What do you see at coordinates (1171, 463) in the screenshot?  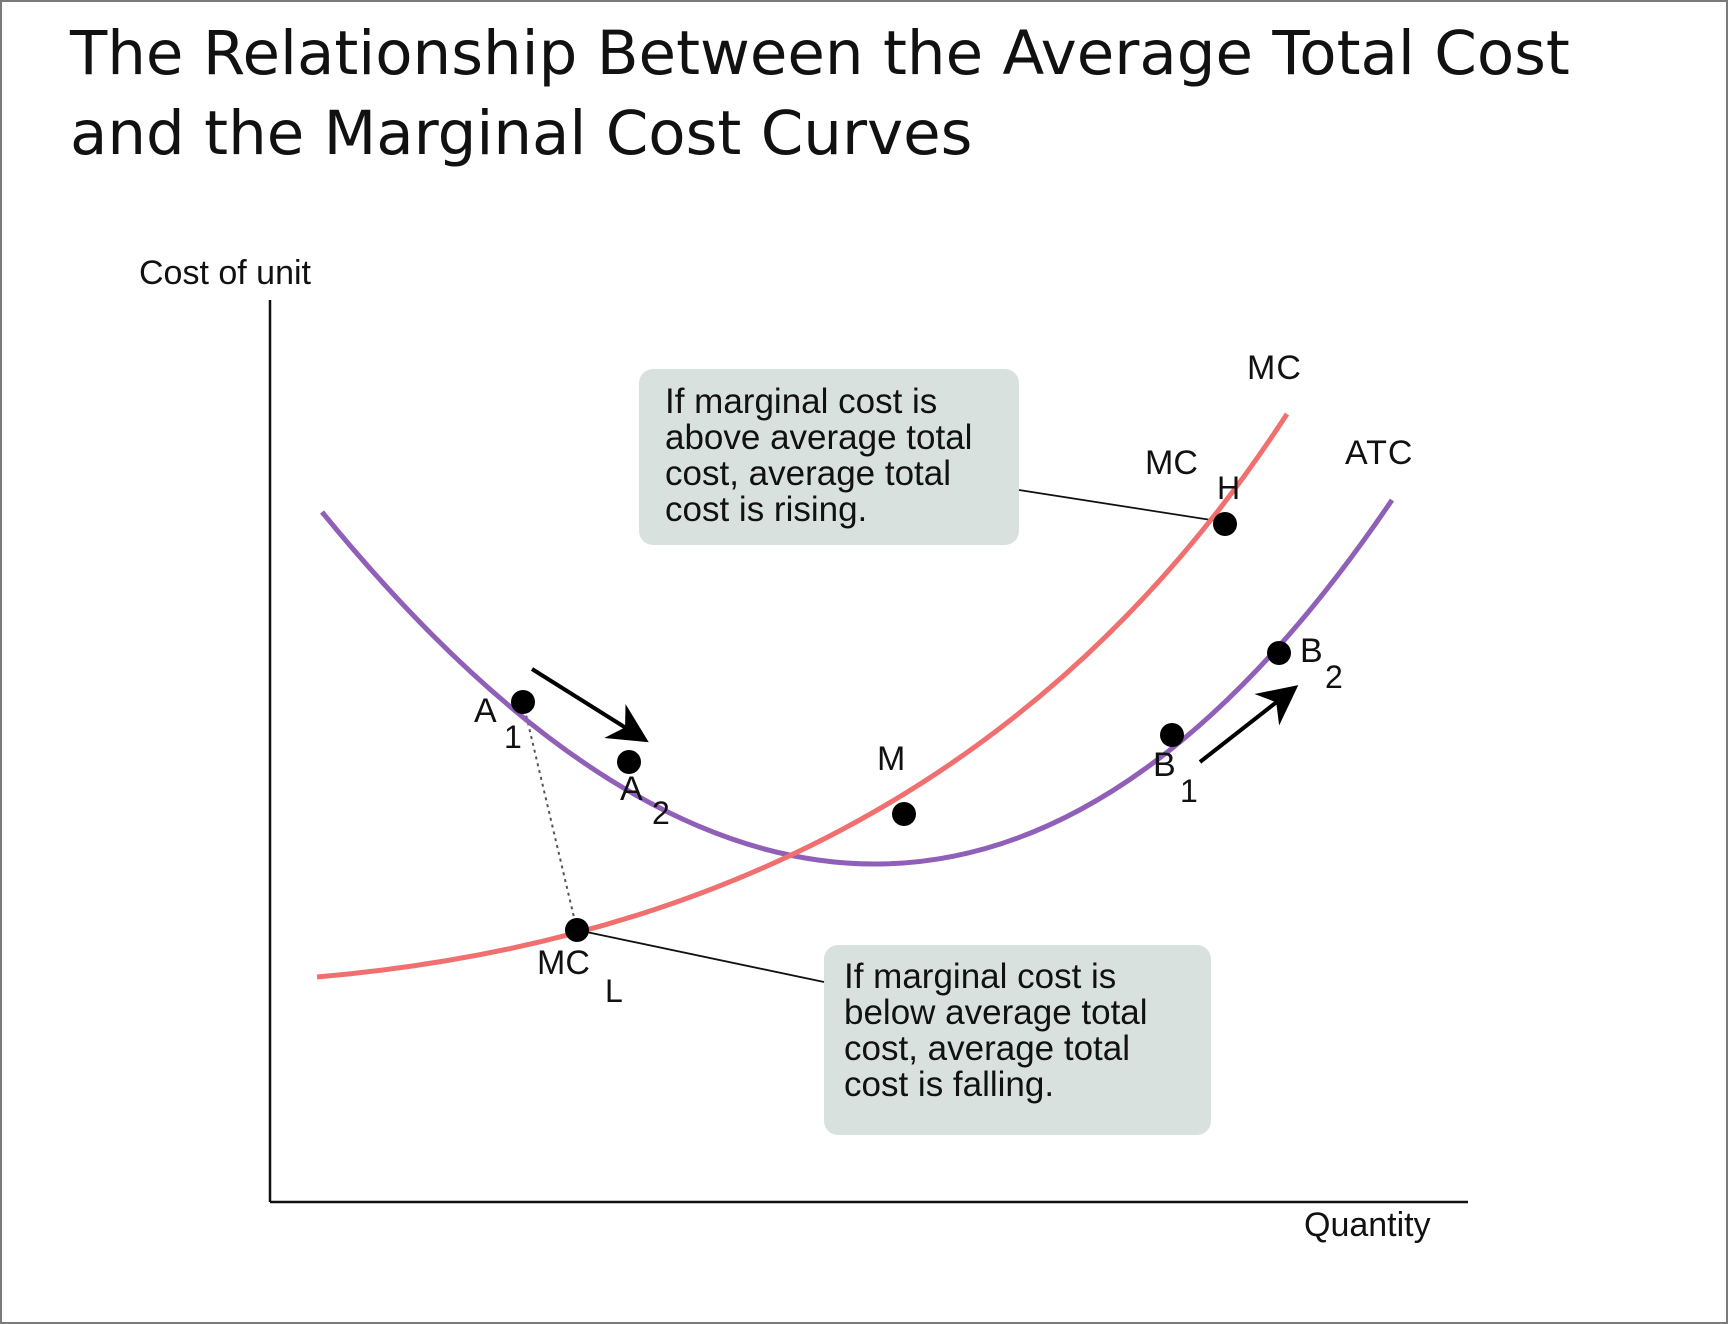 I see `point-mc-h-label: MC` at bounding box center [1171, 463].